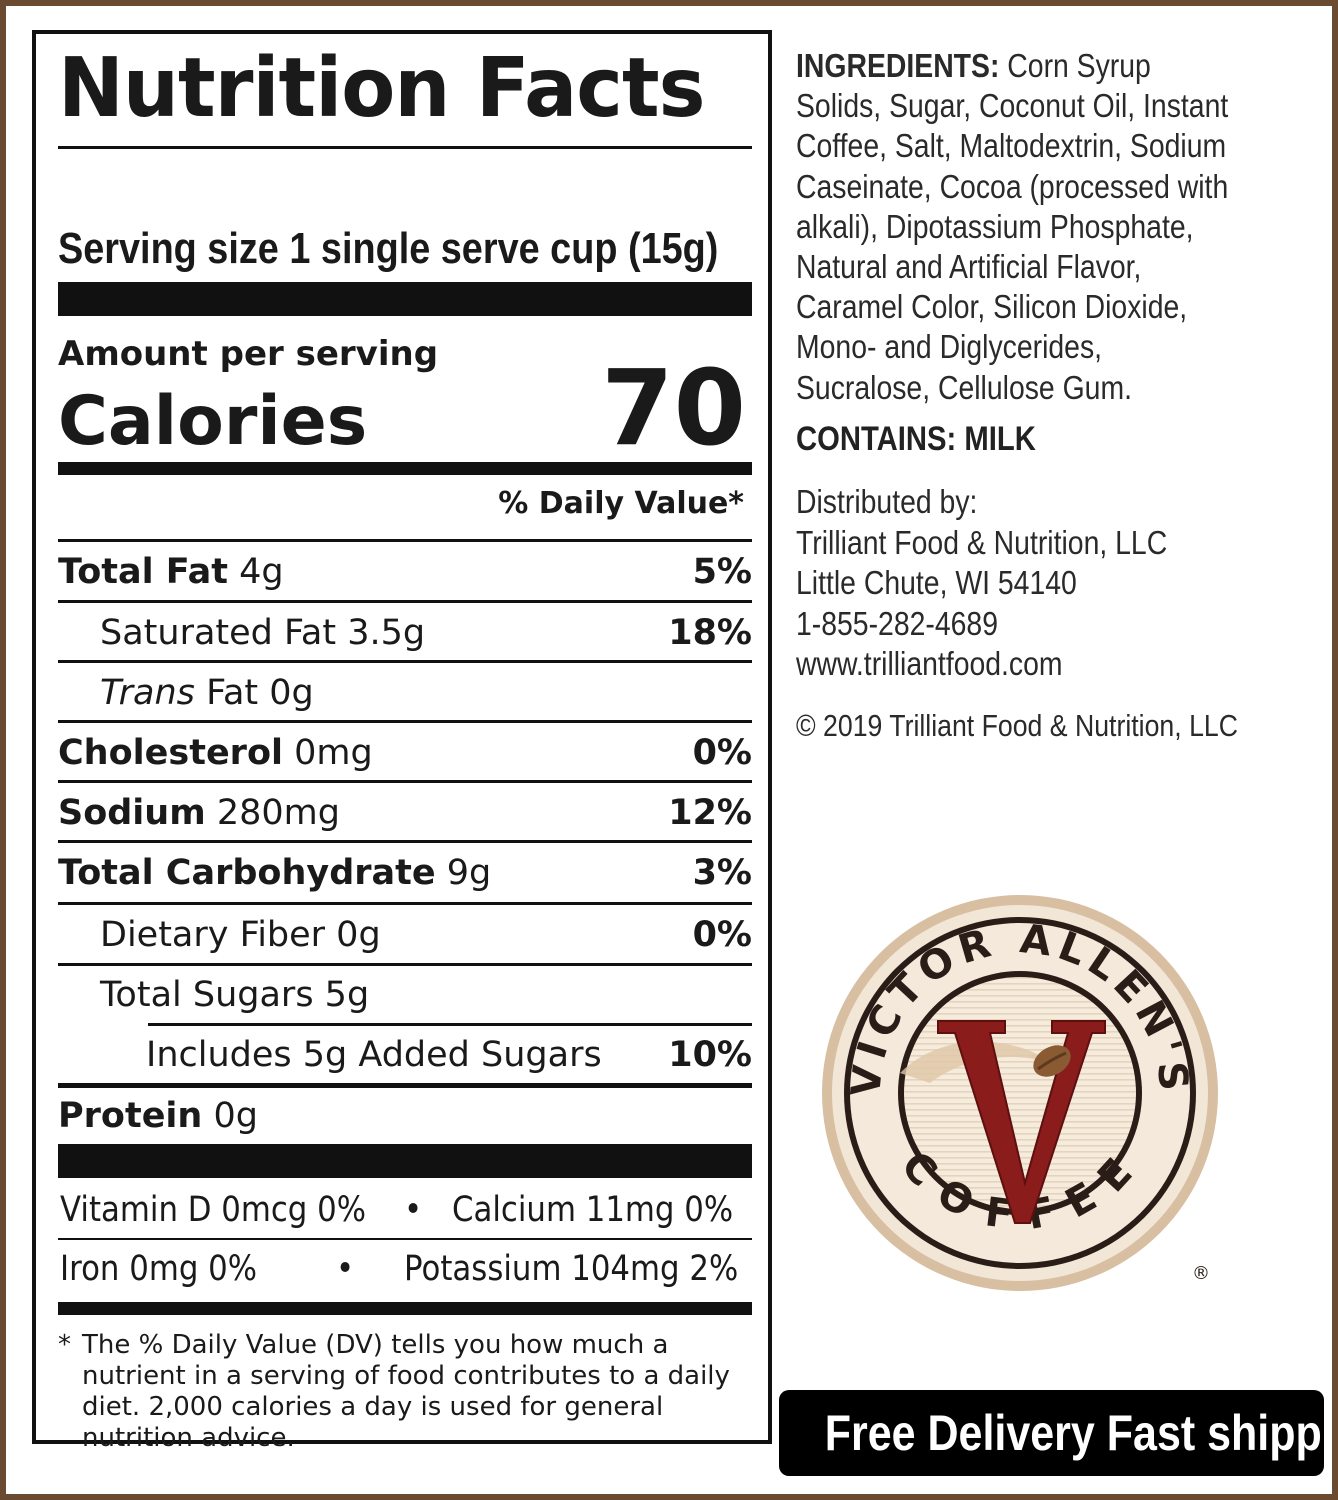  I want to click on nutrient-row-saturated-fat: Saturated Fat 3.5g 18%, so click(405, 633).